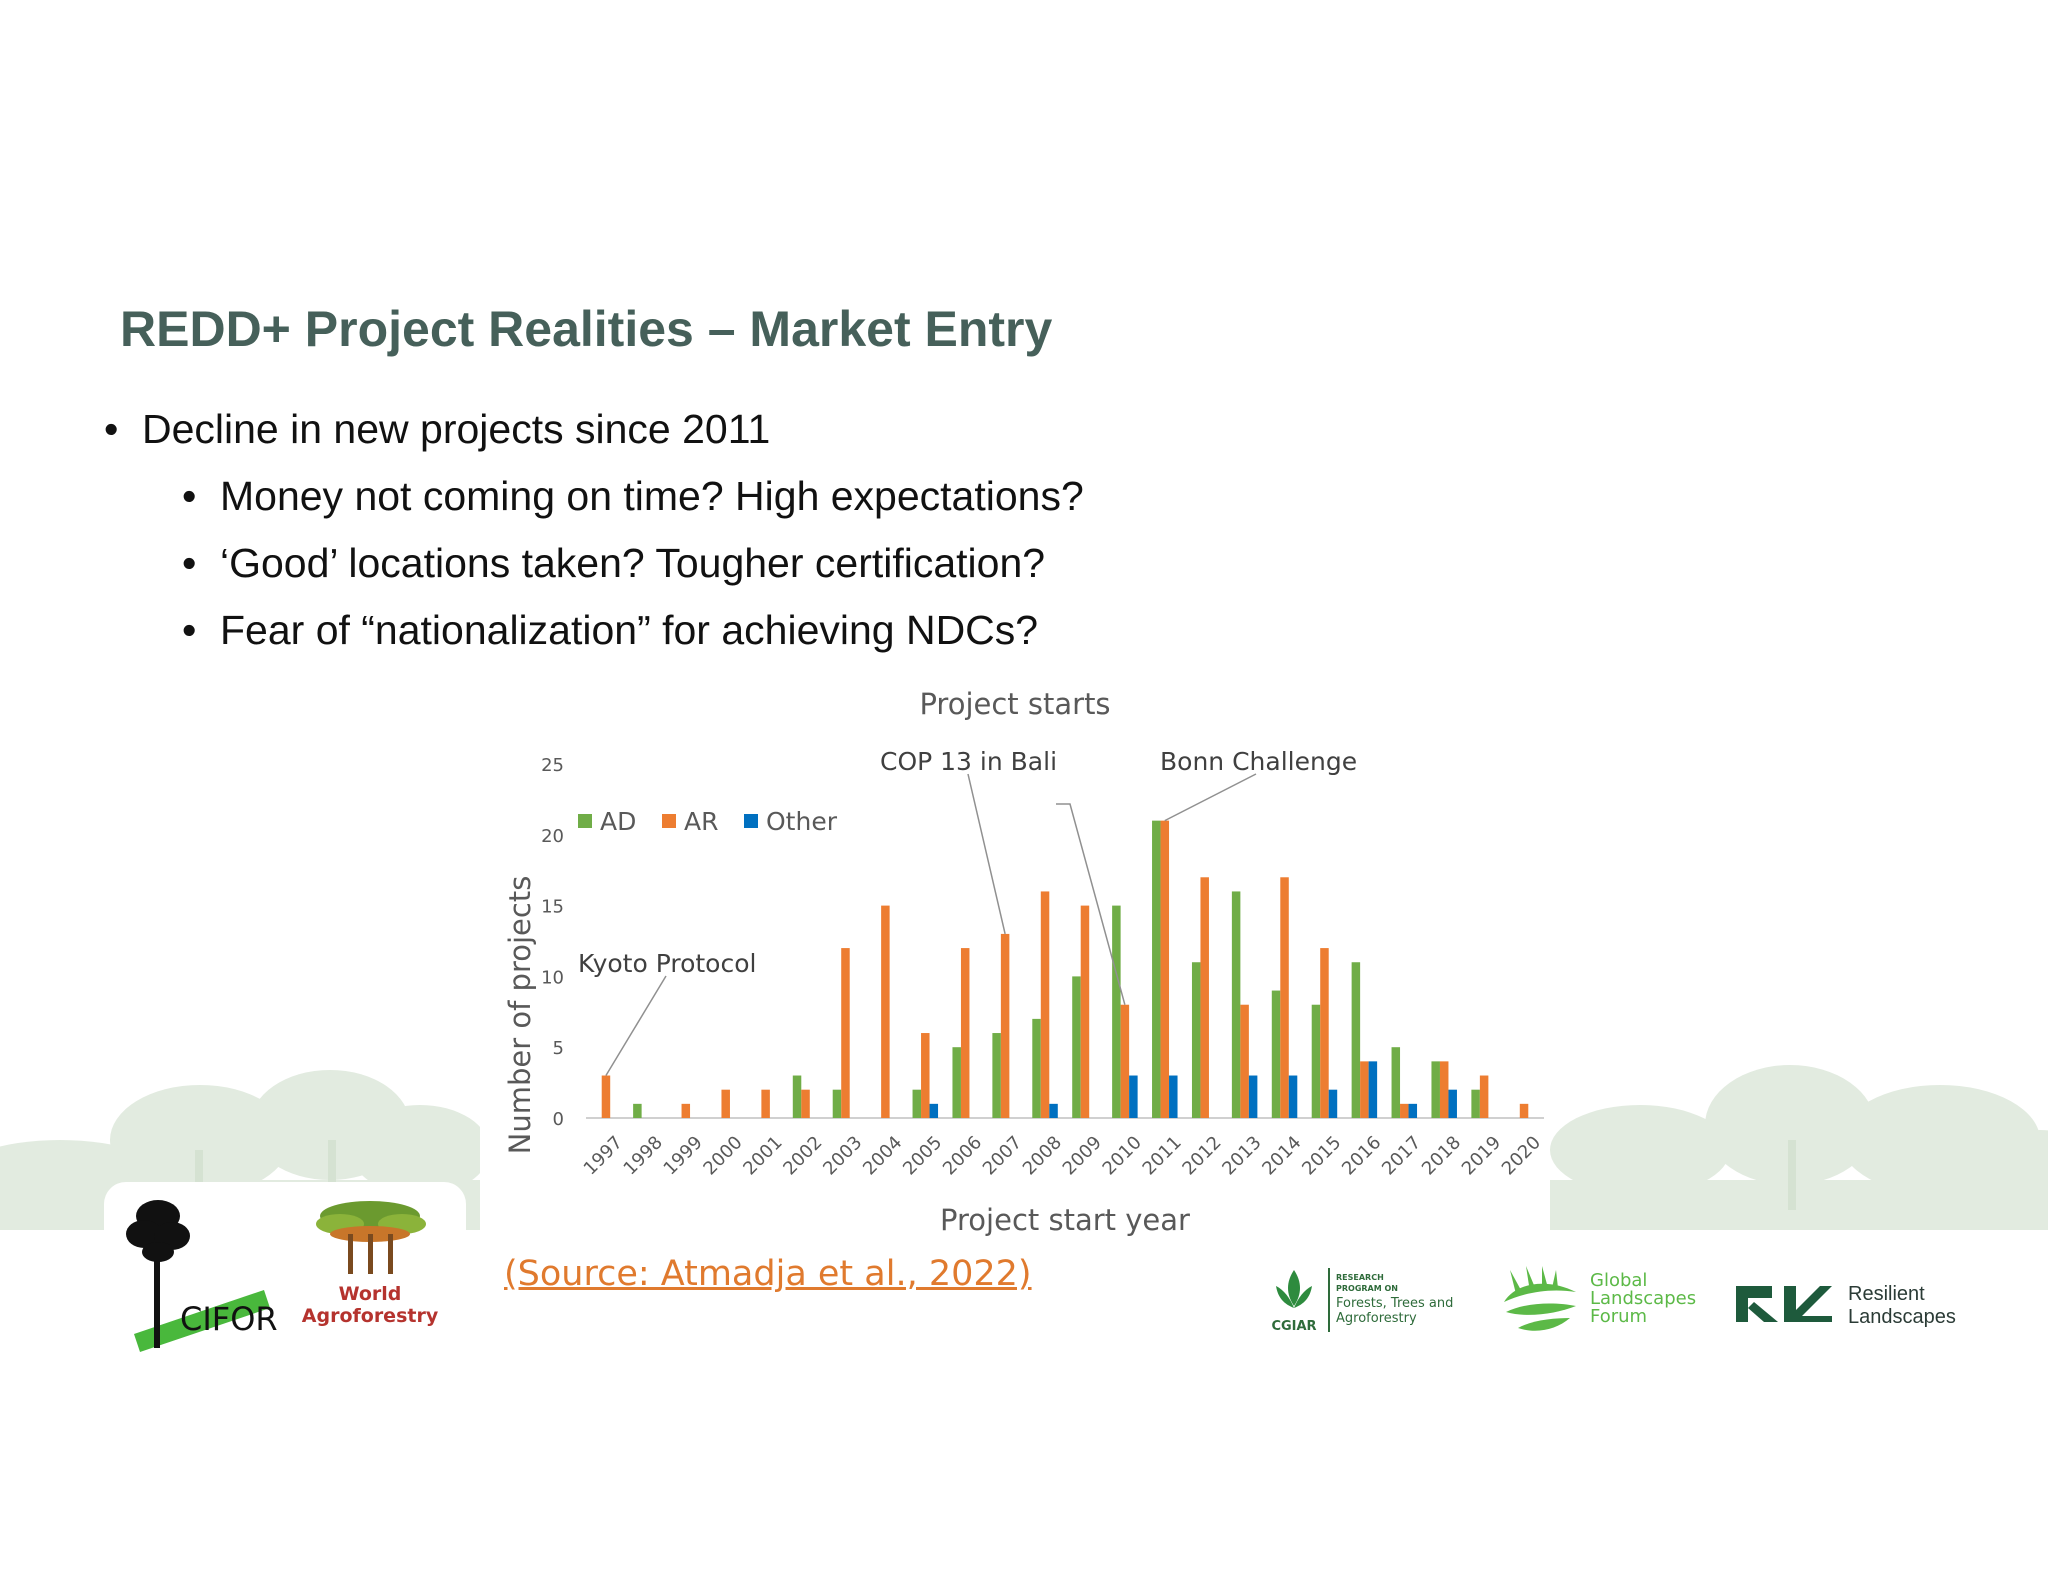 This screenshot has width=2048, height=1582. I want to click on world-agroforestry-logo: World Agroforestry, so click(370, 1264).